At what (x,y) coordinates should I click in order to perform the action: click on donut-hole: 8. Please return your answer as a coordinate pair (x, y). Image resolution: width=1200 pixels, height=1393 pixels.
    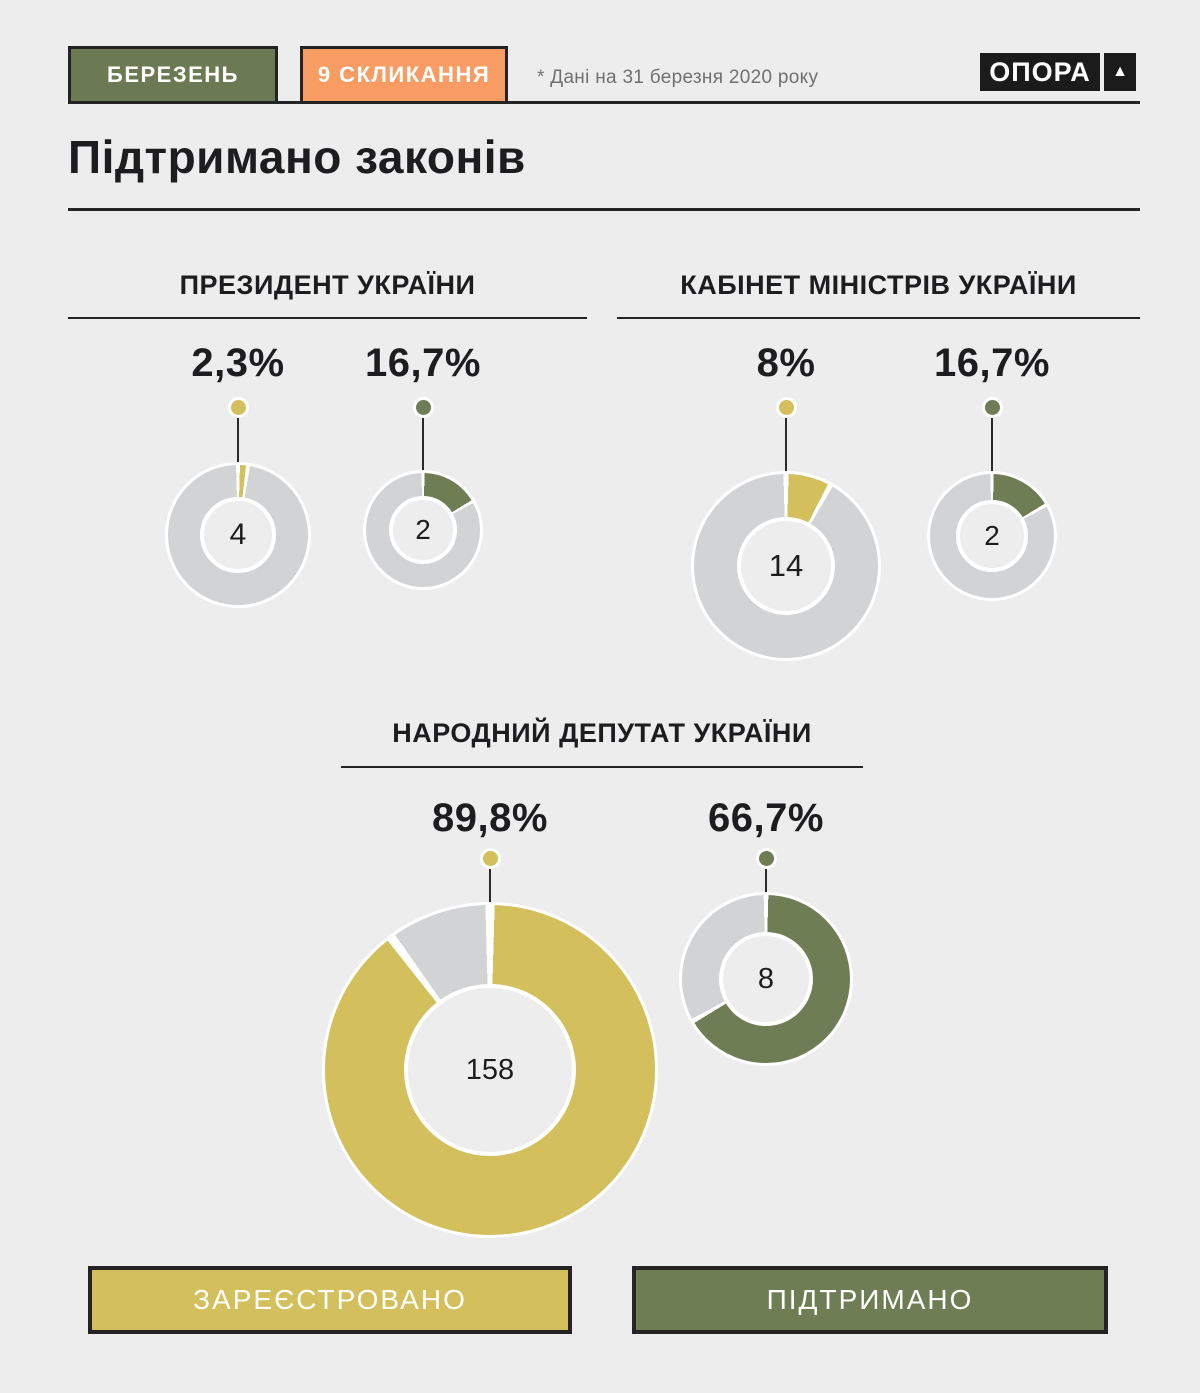
    Looking at the image, I should click on (766, 979).